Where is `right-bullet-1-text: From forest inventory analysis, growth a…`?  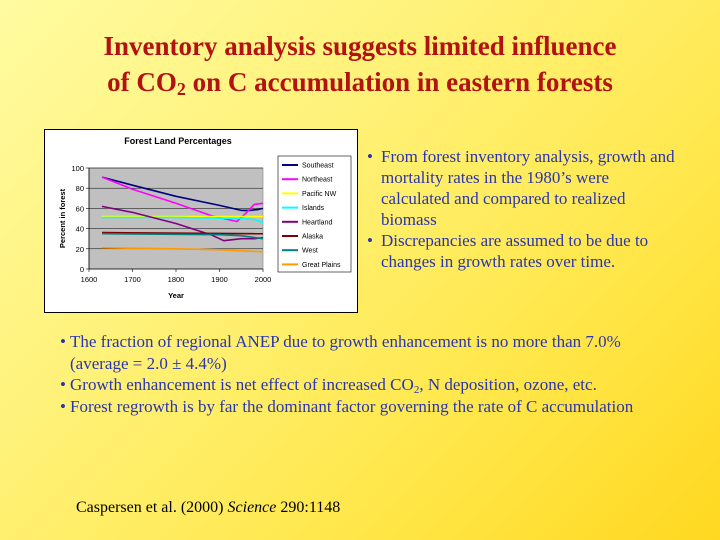
right-bullet-1-text: From forest inventory analysis, growth a… is located at coordinates (528, 188).